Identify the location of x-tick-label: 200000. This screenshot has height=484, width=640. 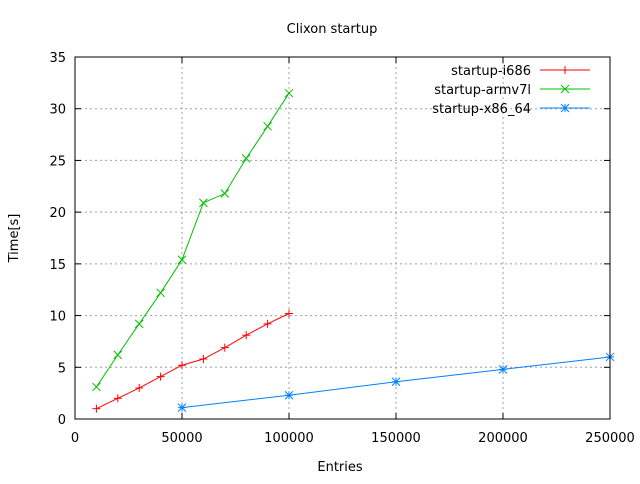
(503, 438).